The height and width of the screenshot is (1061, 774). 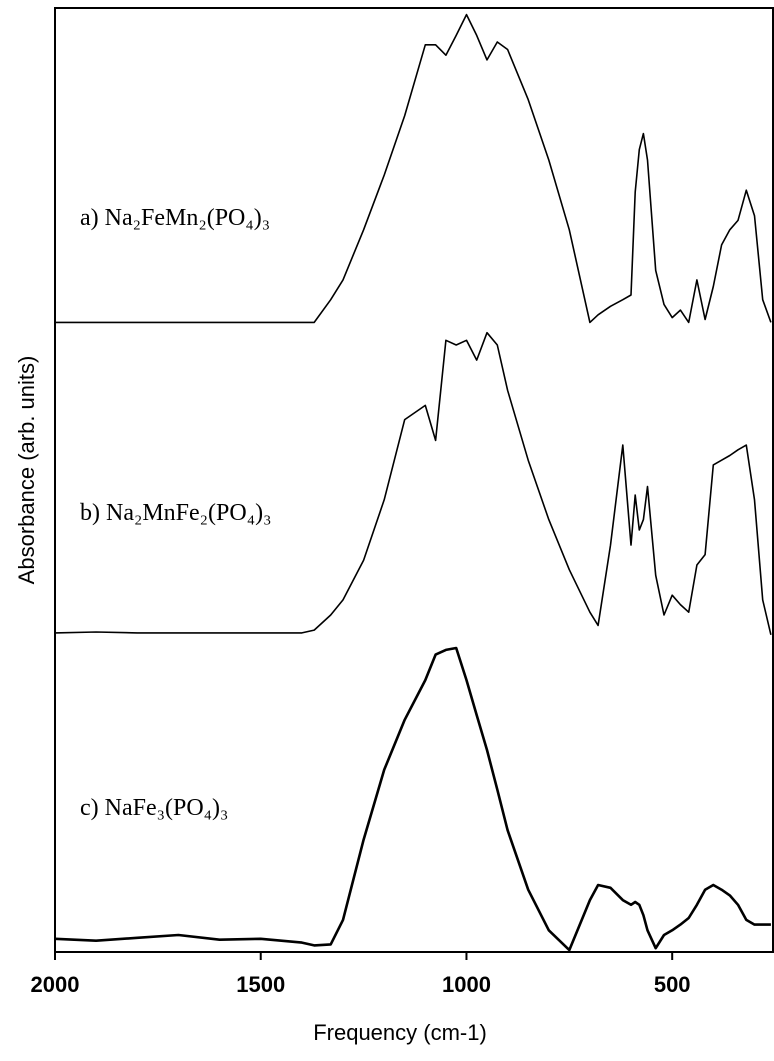 What do you see at coordinates (26, 470) in the screenshot?
I see `y-axis-label: Absorbance (arb. units)` at bounding box center [26, 470].